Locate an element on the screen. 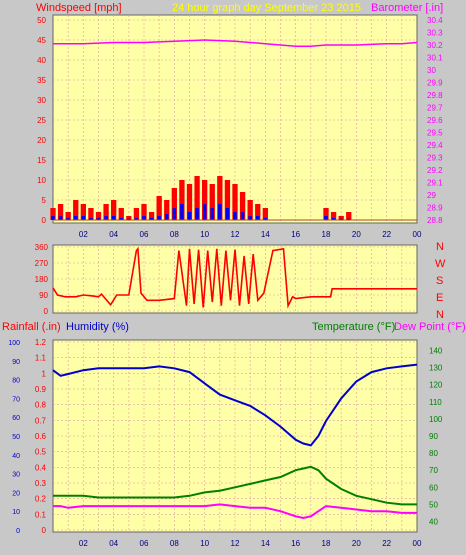 This screenshot has height=555, width=466. rain-tick-label: 0.3 is located at coordinates (41, 483).